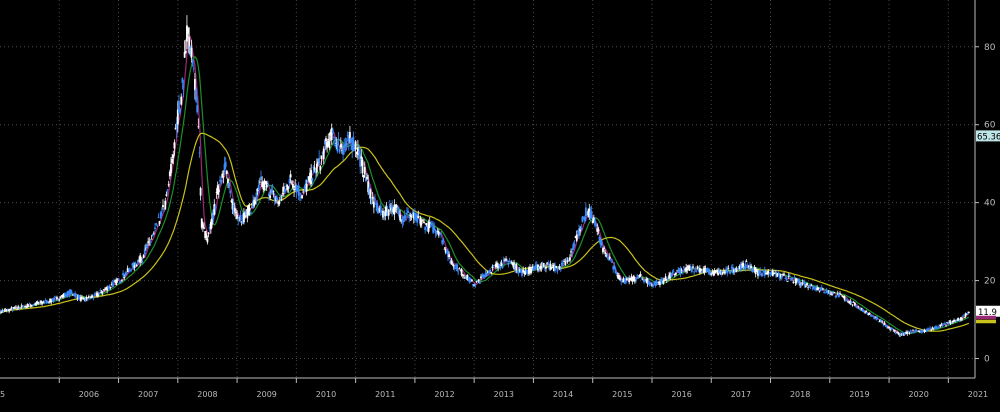 The height and width of the screenshot is (412, 1000). What do you see at coordinates (563, 394) in the screenshot?
I see `x-tick-label: 2014` at bounding box center [563, 394].